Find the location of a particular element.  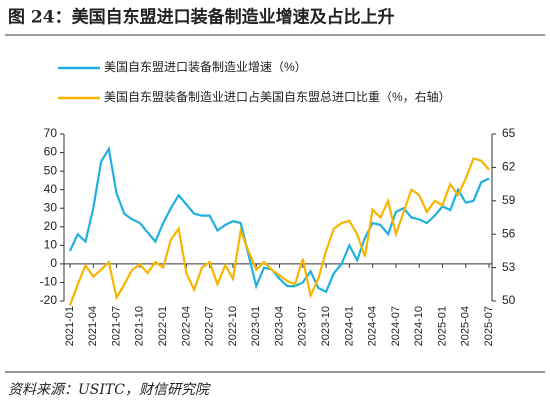

legend-label: 美国自东盟进口装备制造业增速（%） is located at coordinates (205, 67).